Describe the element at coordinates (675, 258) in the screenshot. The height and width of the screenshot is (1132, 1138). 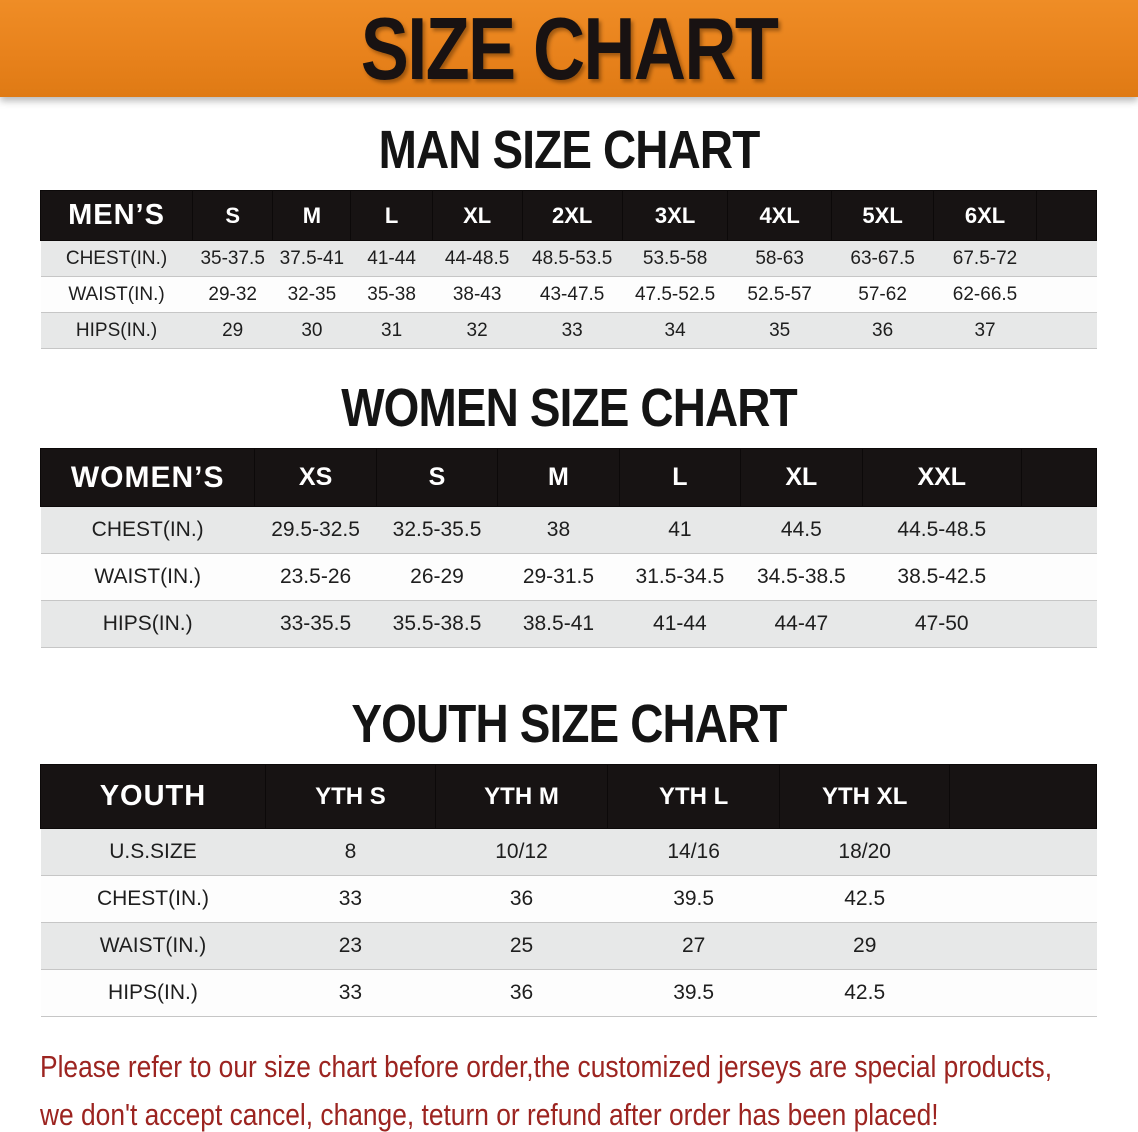
I see `value-cell: 53.5-58` at that location.